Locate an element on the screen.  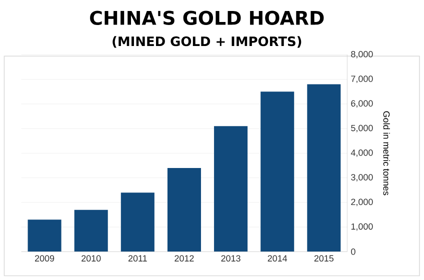
y-tick-label: 0 is located at coordinates (353, 251).